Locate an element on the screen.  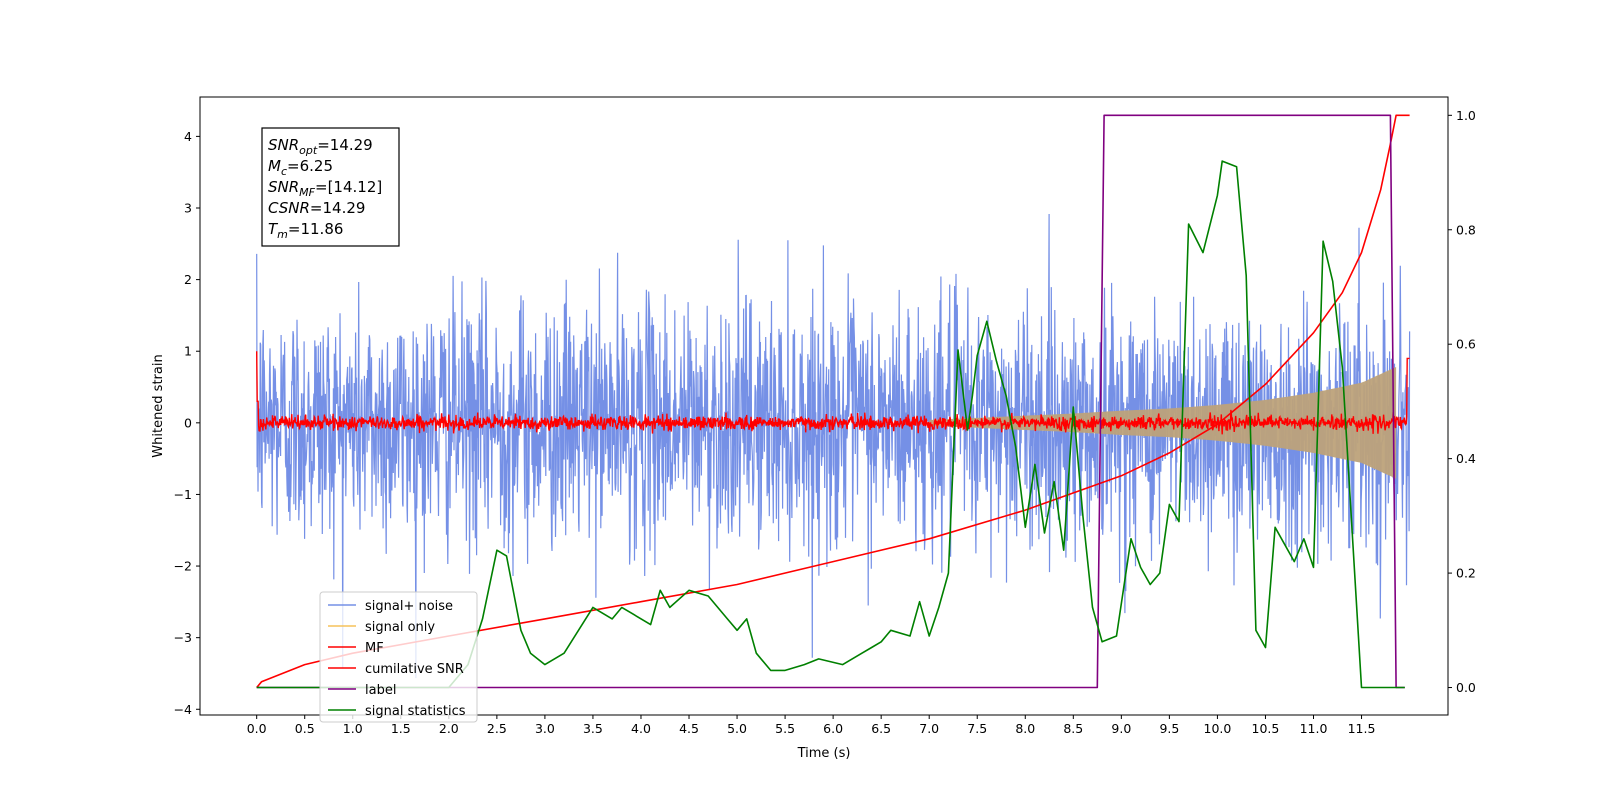
stats-line: Mc=6.25 is located at coordinates (300, 167).